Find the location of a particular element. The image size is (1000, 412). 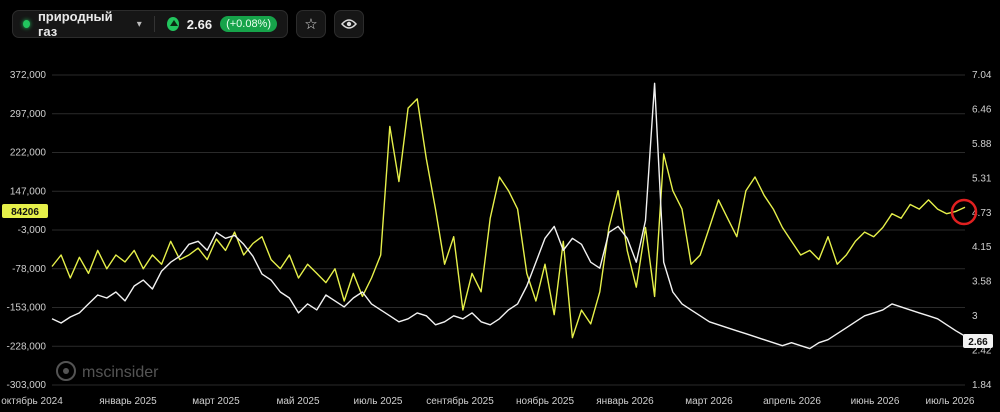

visibility-button is located at coordinates (349, 24).